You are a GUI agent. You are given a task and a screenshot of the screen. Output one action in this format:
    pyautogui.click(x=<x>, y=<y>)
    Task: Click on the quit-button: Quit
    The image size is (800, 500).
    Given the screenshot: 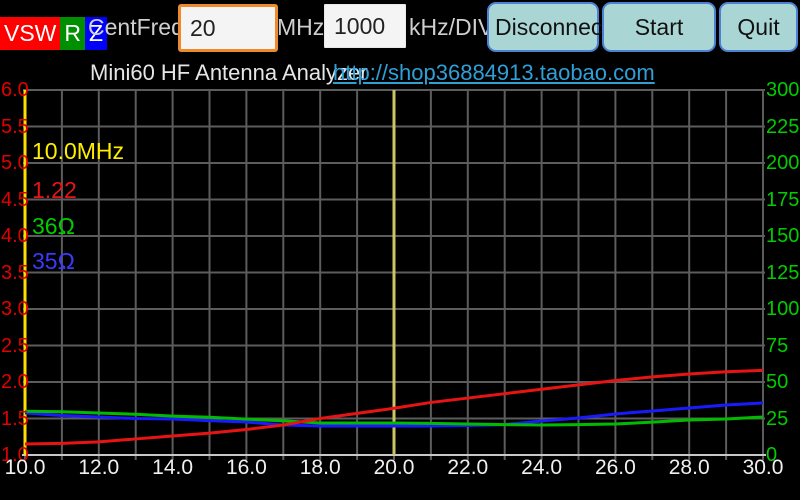 What is the action you would take?
    pyautogui.click(x=758, y=27)
    